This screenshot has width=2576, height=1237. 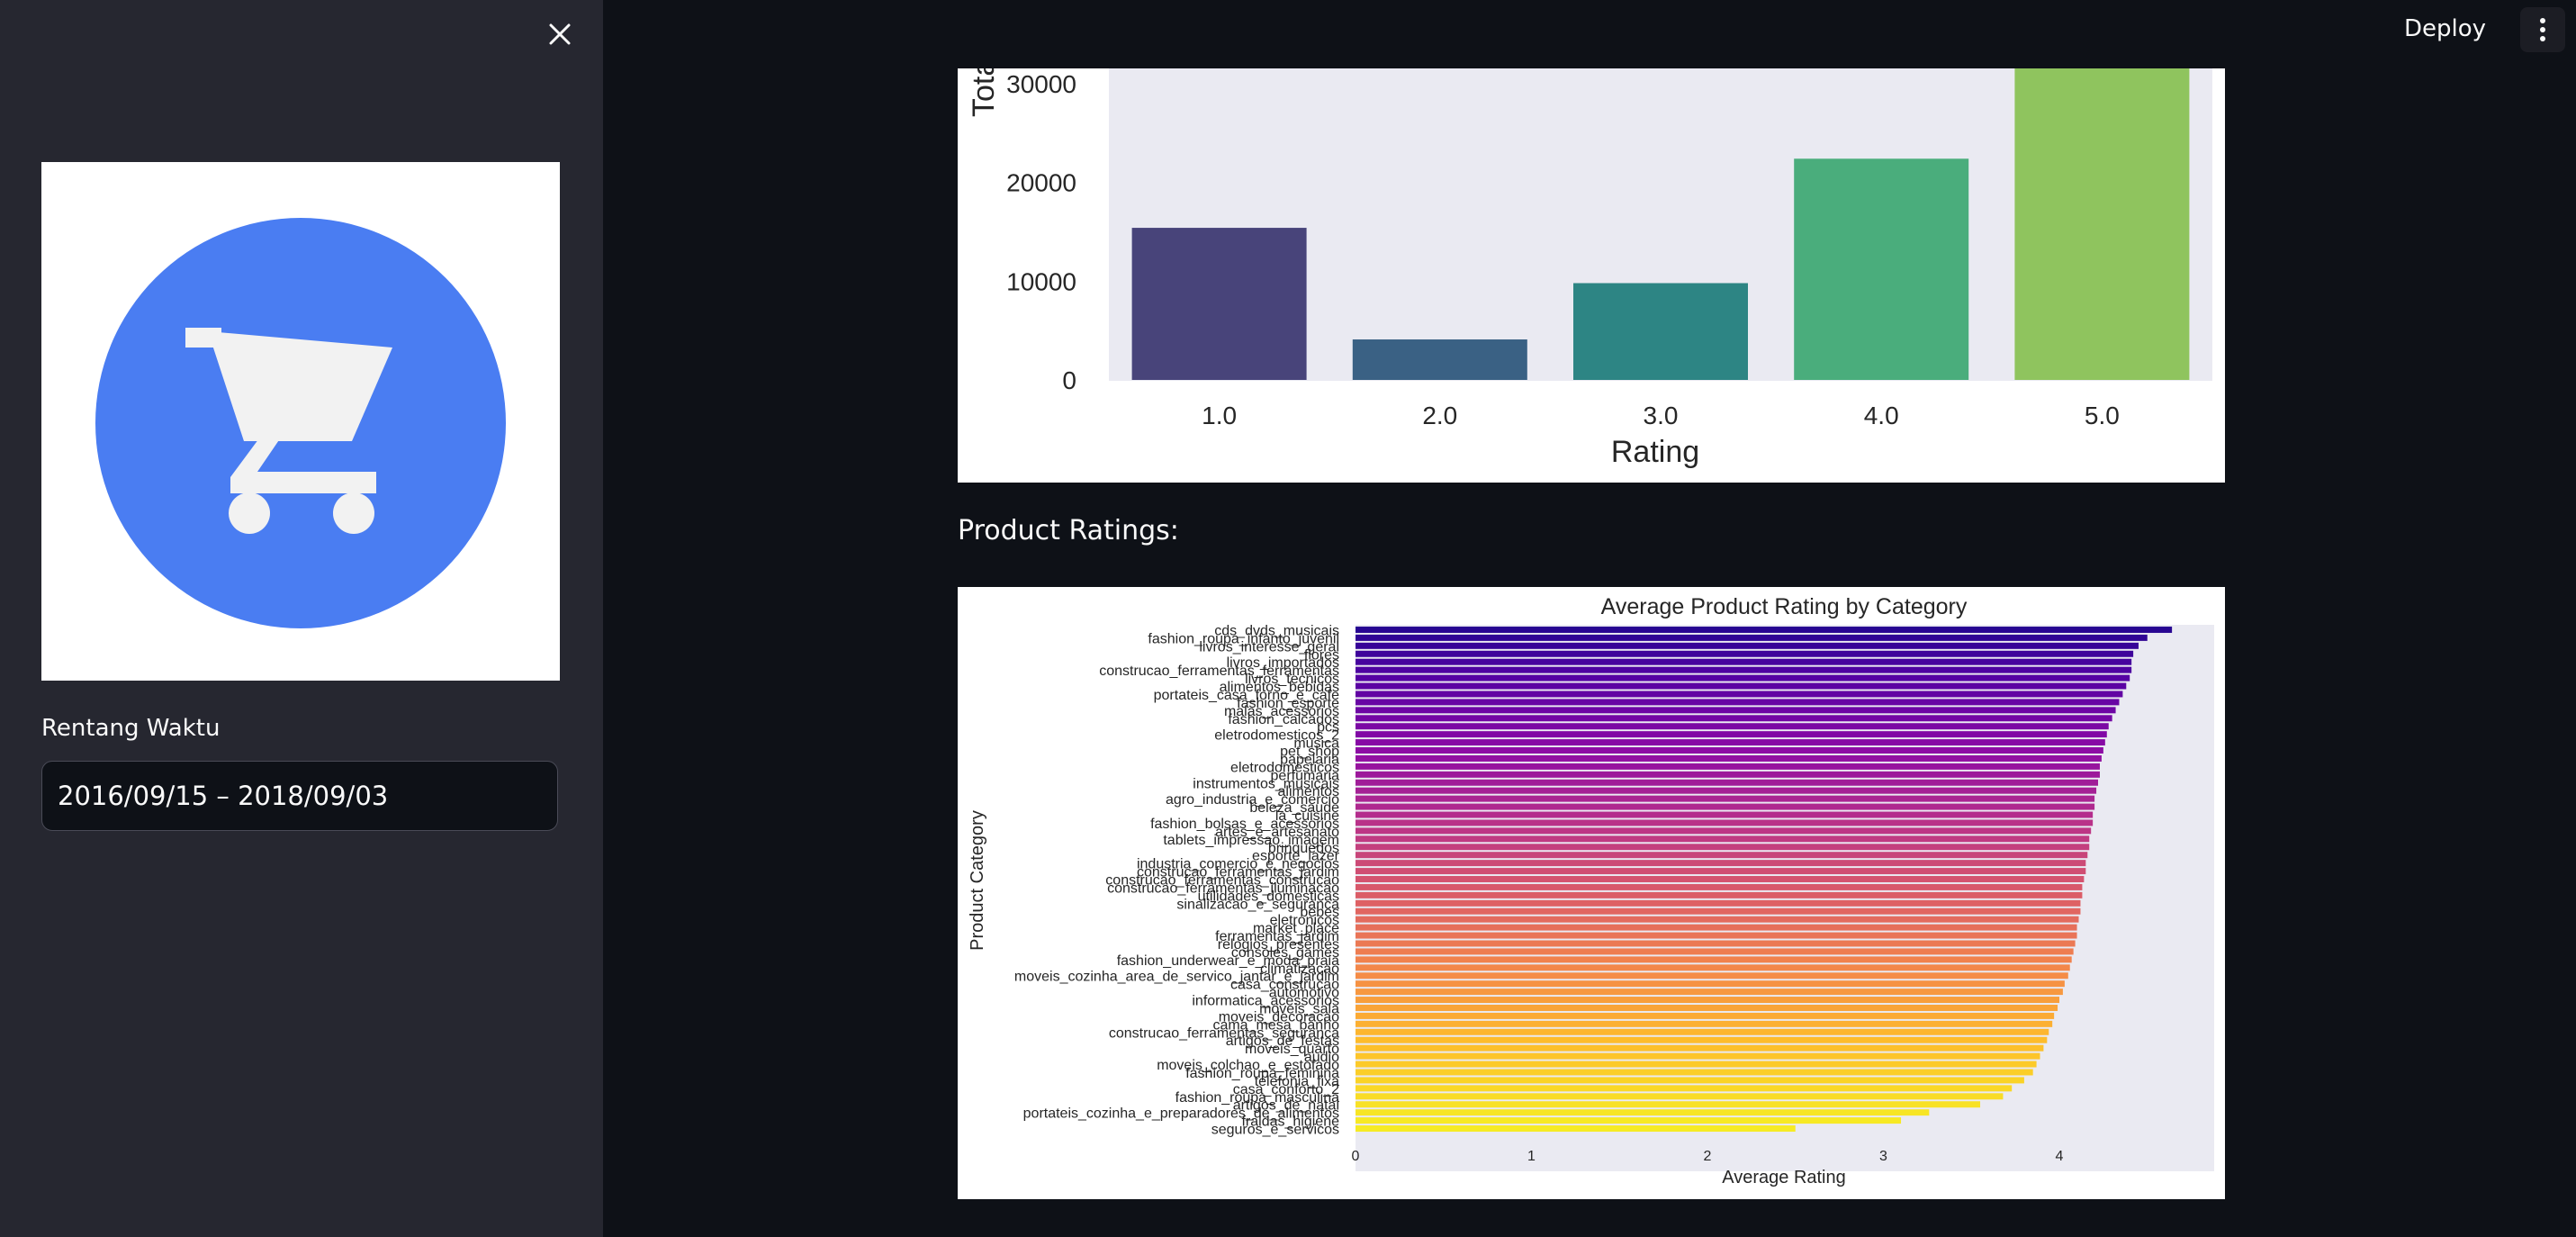 I want to click on bar-fraldas_higiene, so click(x=1629, y=1120).